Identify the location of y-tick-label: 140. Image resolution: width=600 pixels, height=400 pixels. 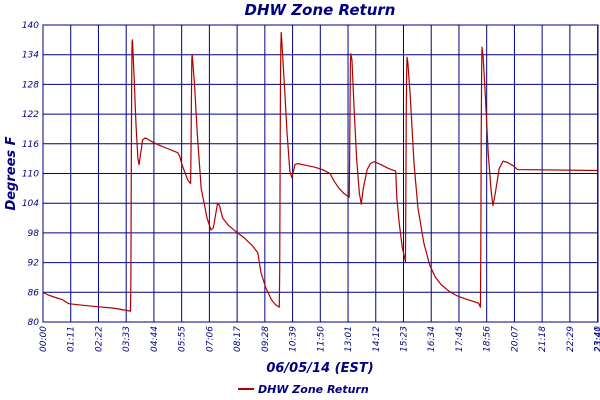
(30, 26).